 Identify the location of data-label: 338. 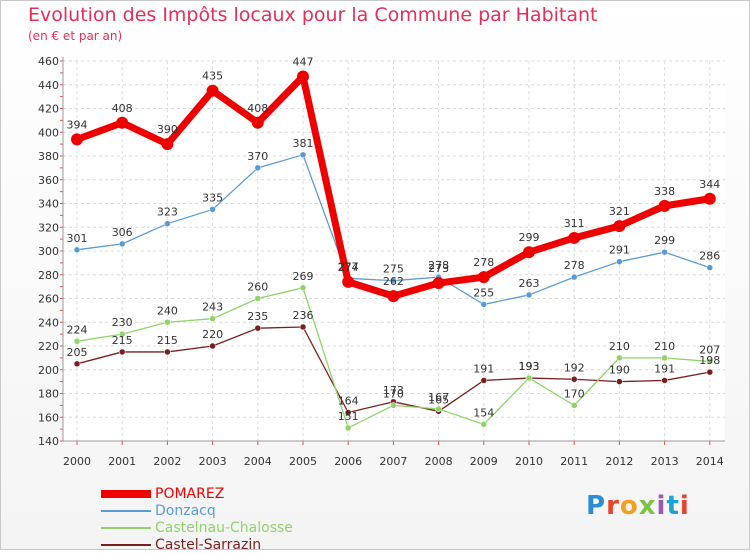
(664, 191).